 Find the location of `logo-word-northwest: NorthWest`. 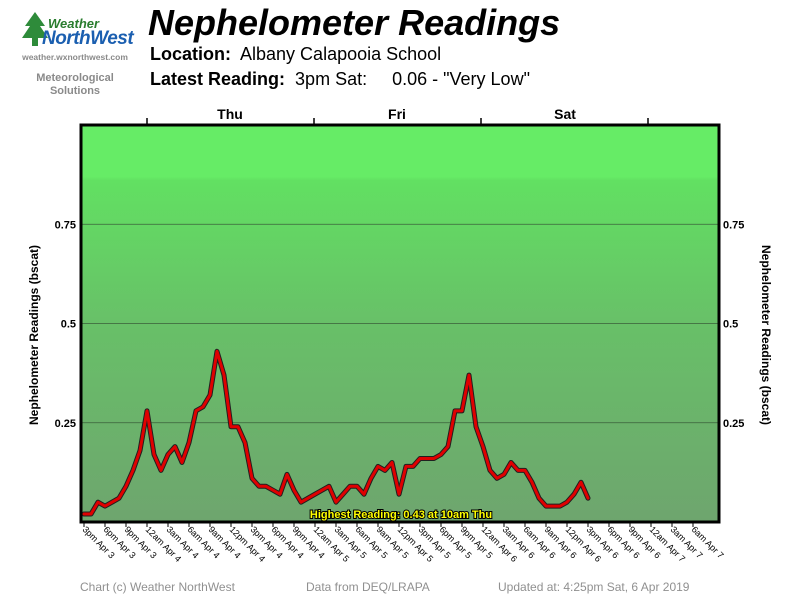

logo-word-northwest: NorthWest is located at coordinates (88, 38).